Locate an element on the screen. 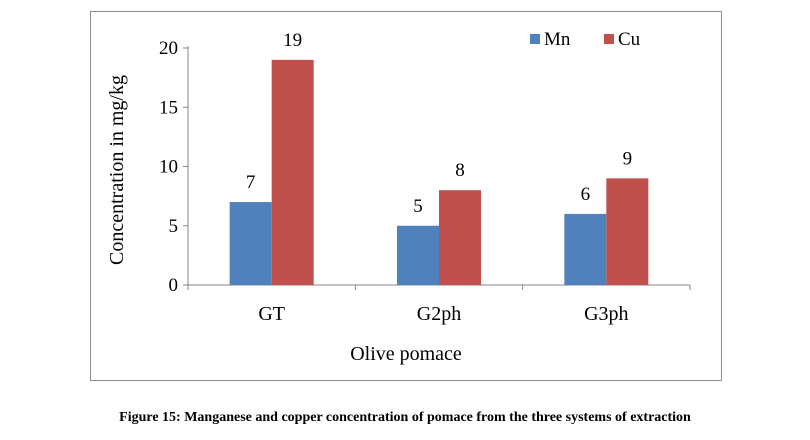 The width and height of the screenshot is (810, 440). legend-label-mn: Mn is located at coordinates (557, 39).